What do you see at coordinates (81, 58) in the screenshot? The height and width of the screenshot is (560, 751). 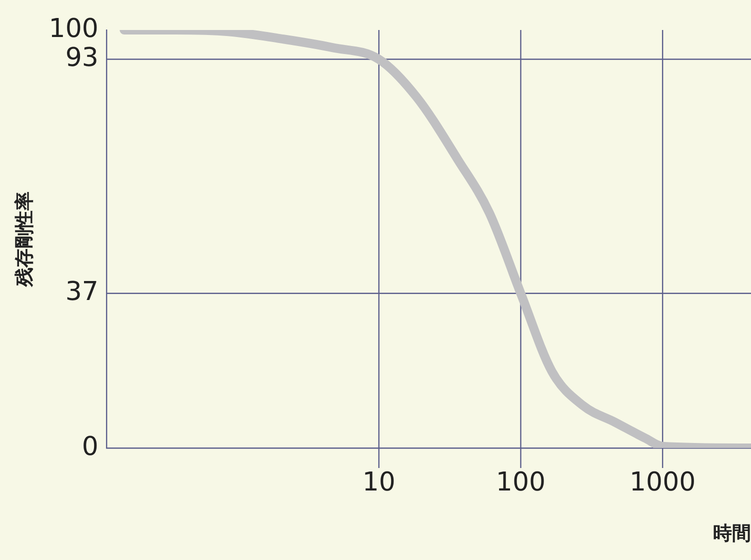 I see `y-tick-label: 93` at bounding box center [81, 58].